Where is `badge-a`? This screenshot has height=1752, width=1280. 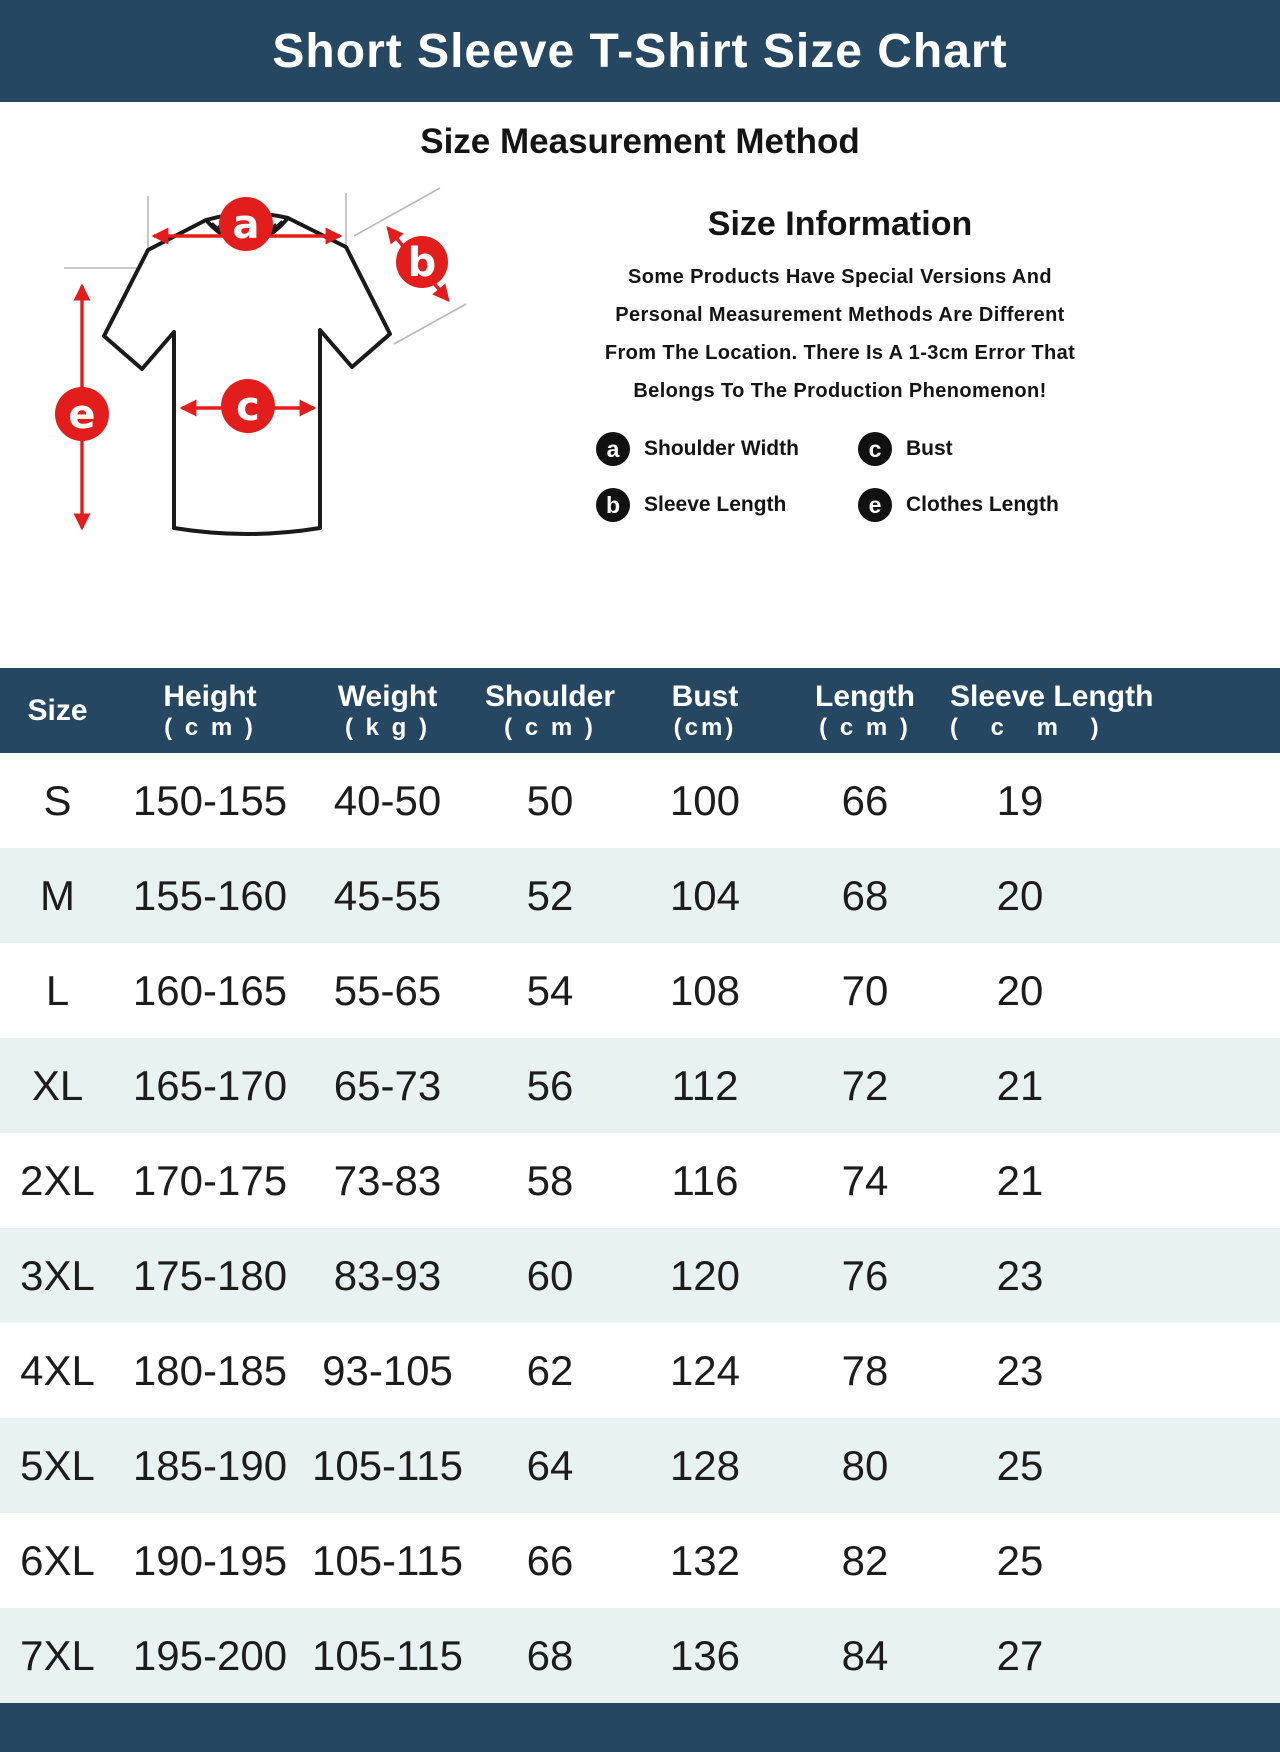
badge-a is located at coordinates (246, 224).